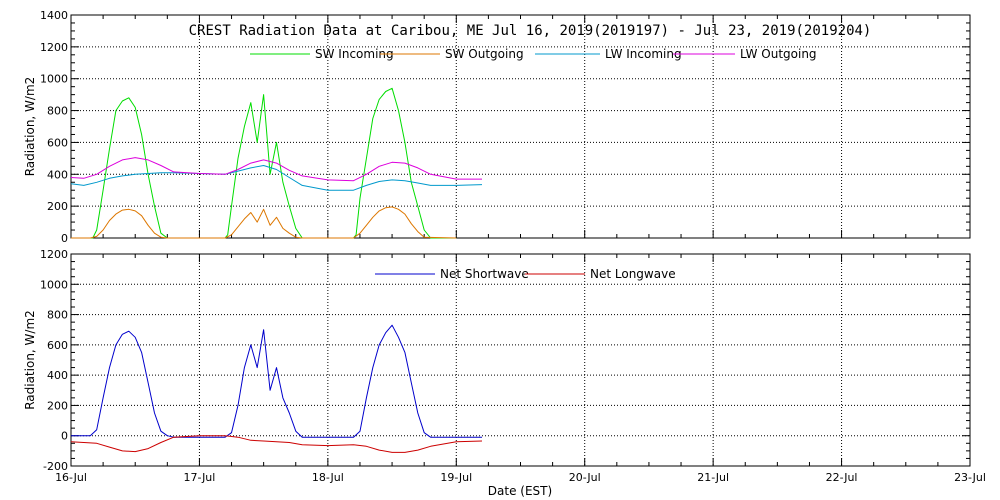  I want to click on x-tick-label: 18-Jul, so click(328, 477).